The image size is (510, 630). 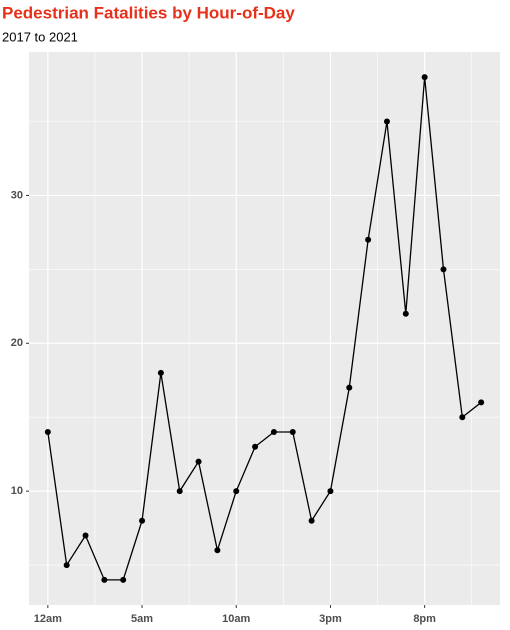 What do you see at coordinates (17, 195) in the screenshot?
I see `y-tick-label: 30` at bounding box center [17, 195].